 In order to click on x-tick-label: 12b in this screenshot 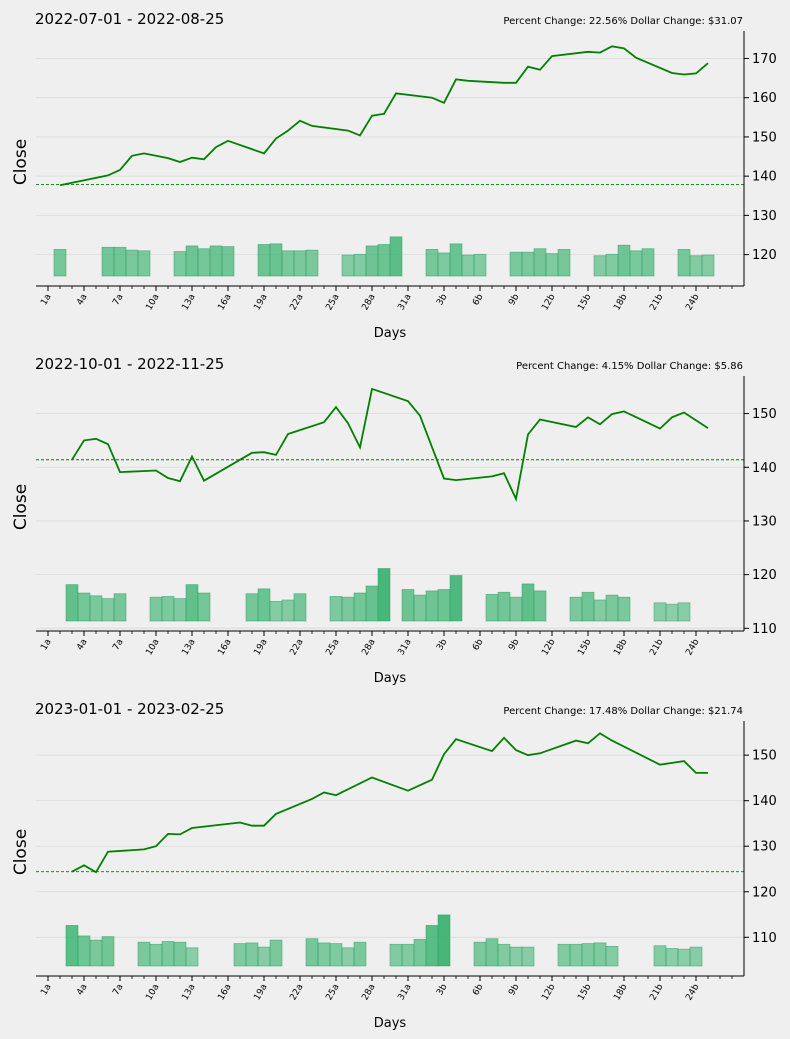, I will do `click(548, 992)`.